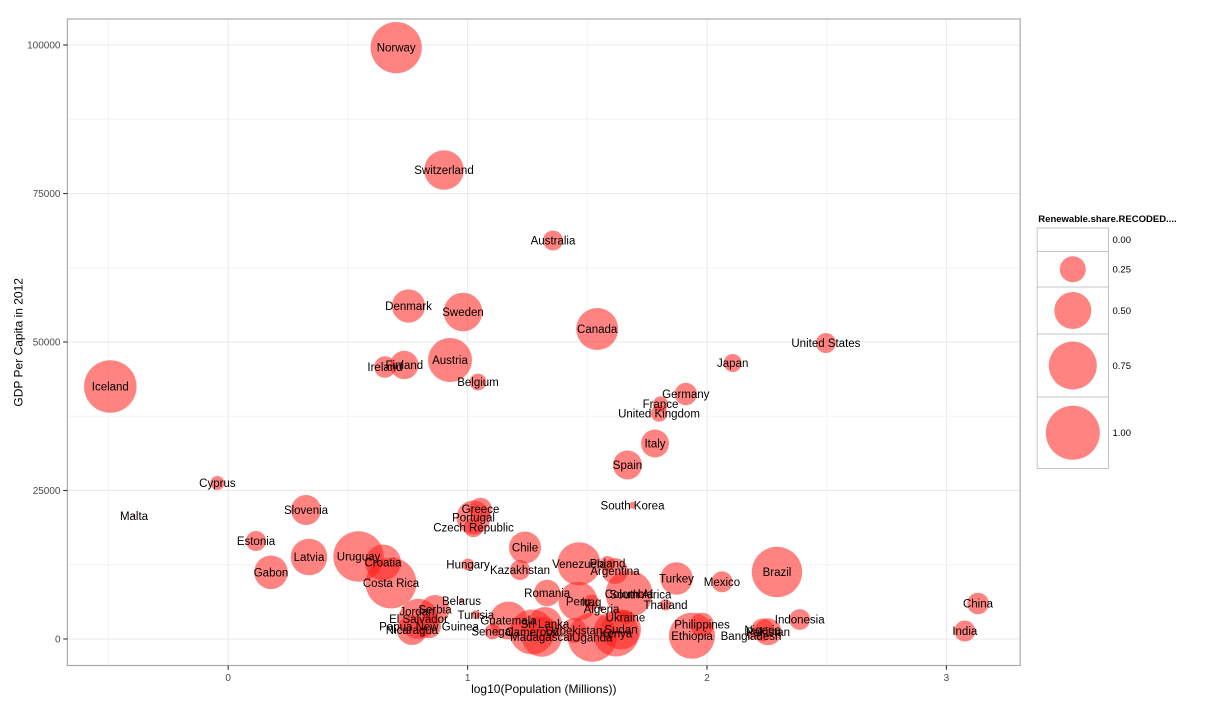  I want to click on svg-text: Ireland, so click(384, 368).